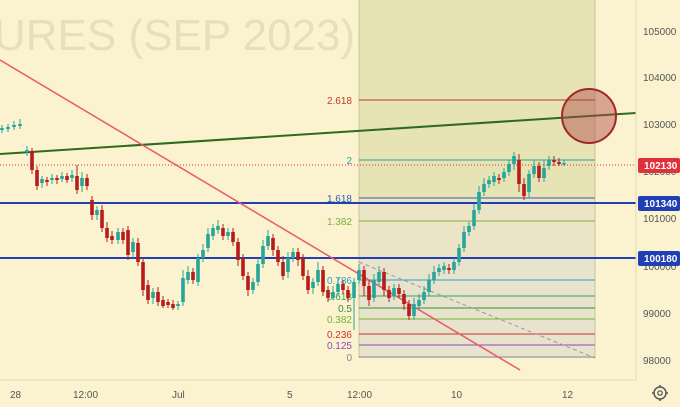 The image size is (680, 407). Describe the element at coordinates (177, 35) in the screenshot. I see `symbol-watermark: URES (SEP 2023)` at that location.